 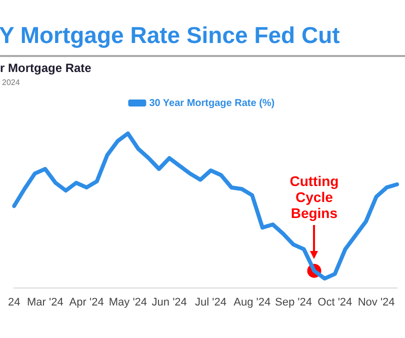 I want to click on x-tick-label: Mar '24, so click(x=45, y=302).